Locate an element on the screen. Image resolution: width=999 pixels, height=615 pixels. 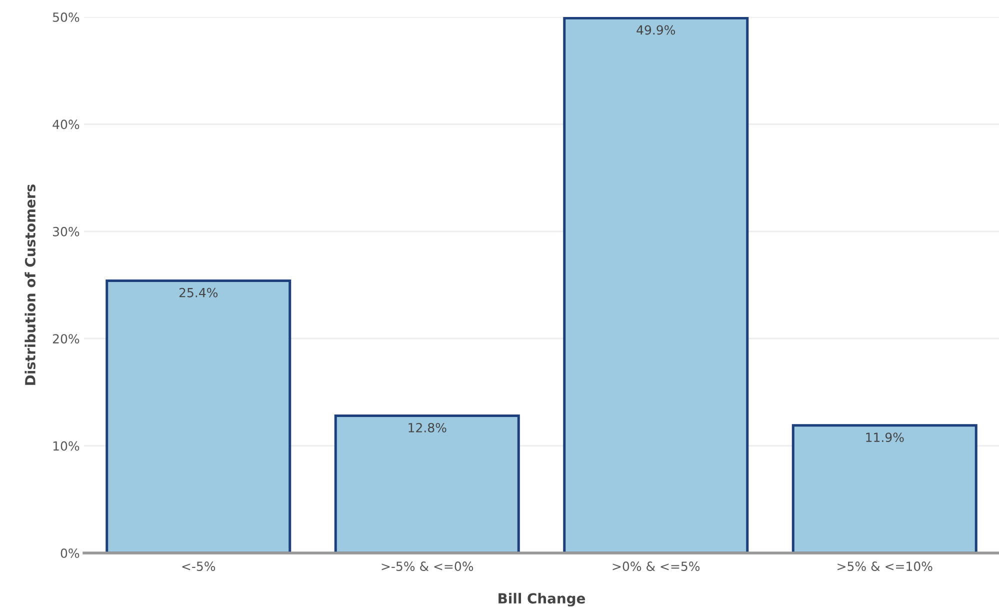
y-tick-label: 10% is located at coordinates (66, 446).